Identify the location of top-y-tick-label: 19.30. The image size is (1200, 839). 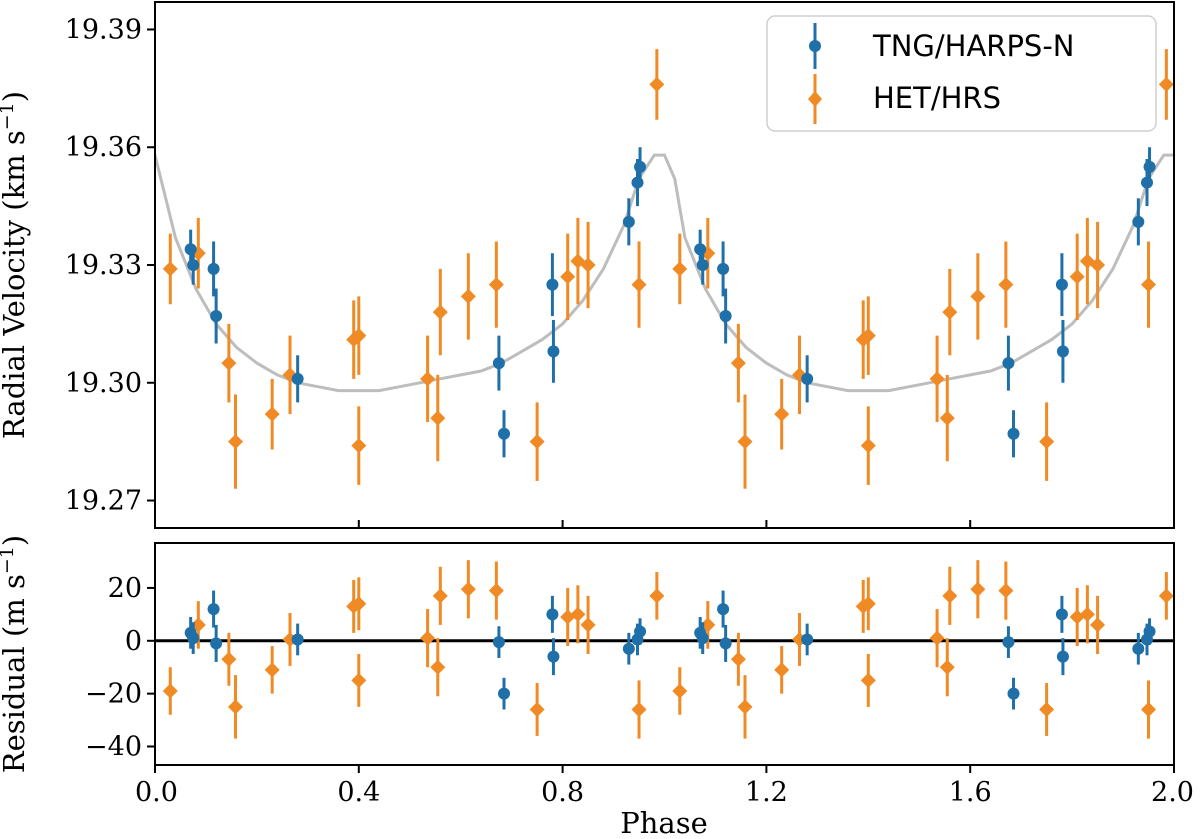
(103, 383).